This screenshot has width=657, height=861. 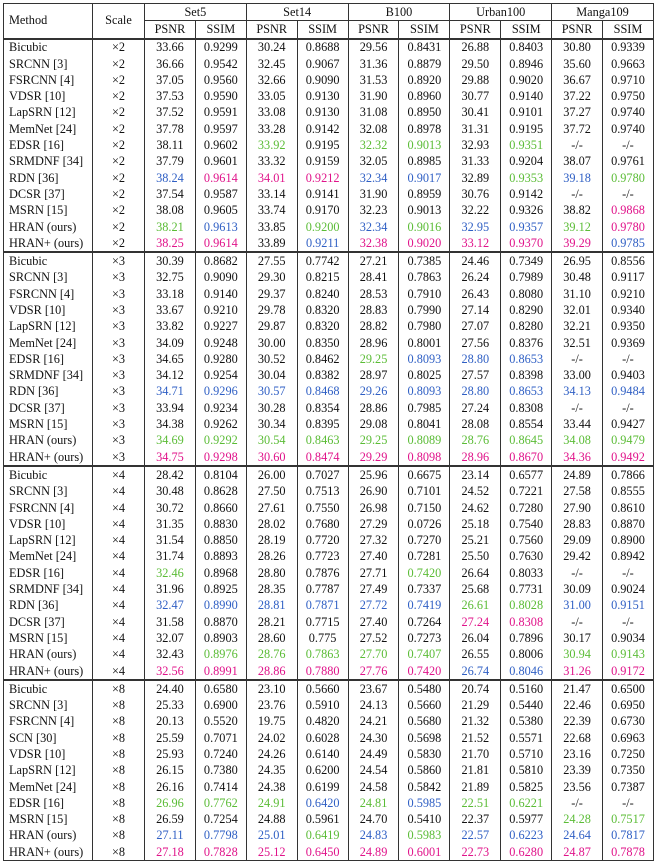 What do you see at coordinates (577, 754) in the screenshot?
I see `psnr-cell: 23.16` at bounding box center [577, 754].